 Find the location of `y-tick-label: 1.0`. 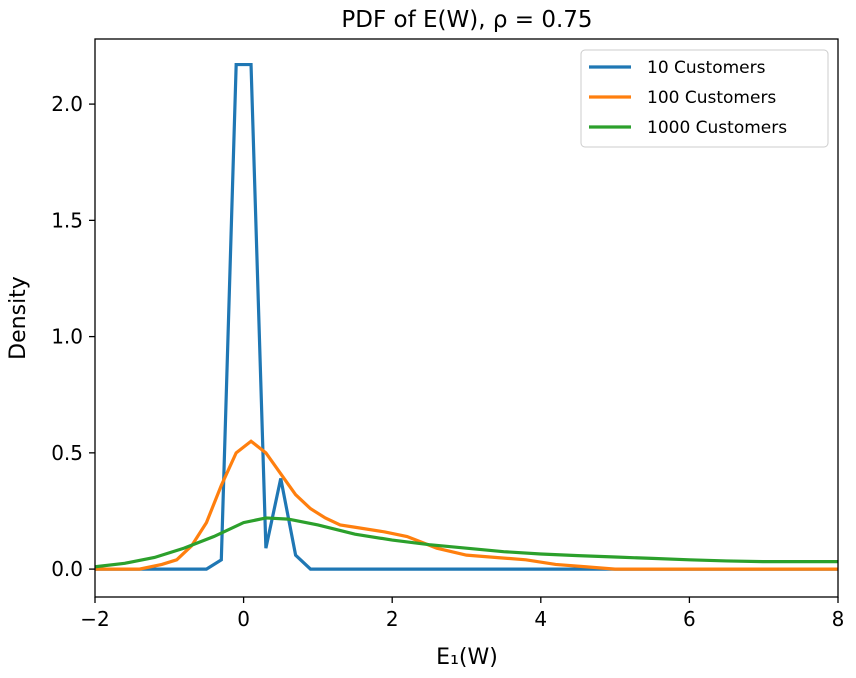

y-tick-label: 1.0 is located at coordinates (67, 337).